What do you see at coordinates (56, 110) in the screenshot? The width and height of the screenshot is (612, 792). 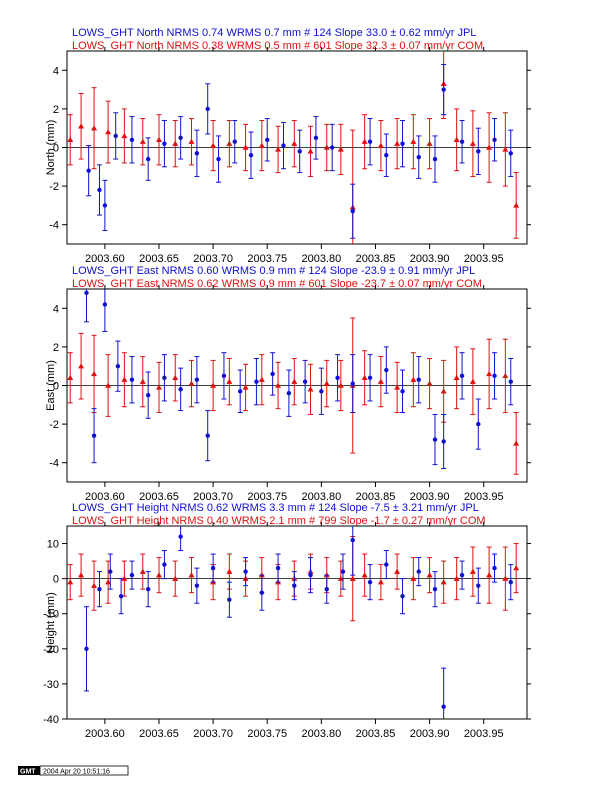 I see `y-tick-label: 2` at bounding box center [56, 110].